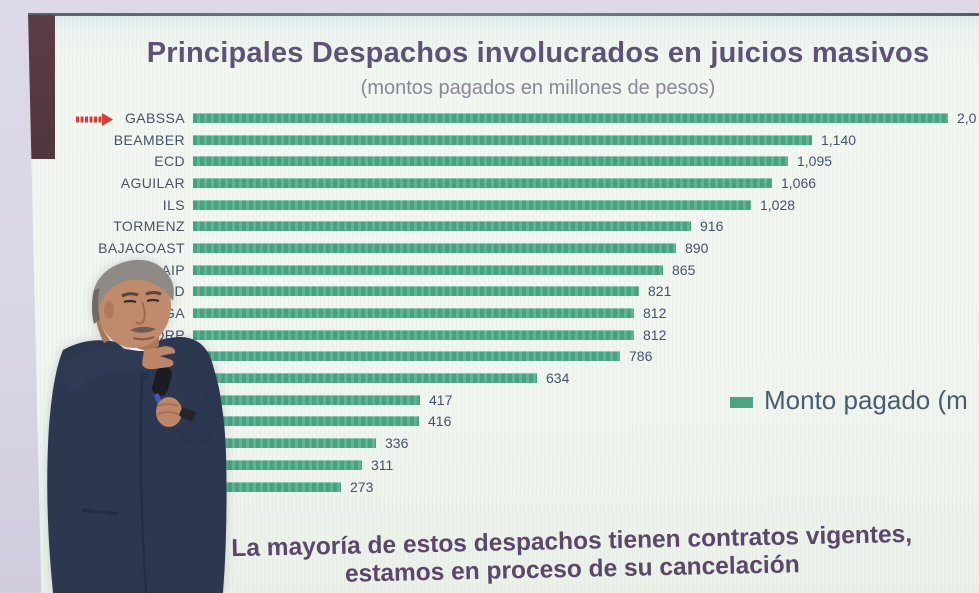 The image size is (979, 593). I want to click on category-label: BAJACOAST, so click(141, 247).